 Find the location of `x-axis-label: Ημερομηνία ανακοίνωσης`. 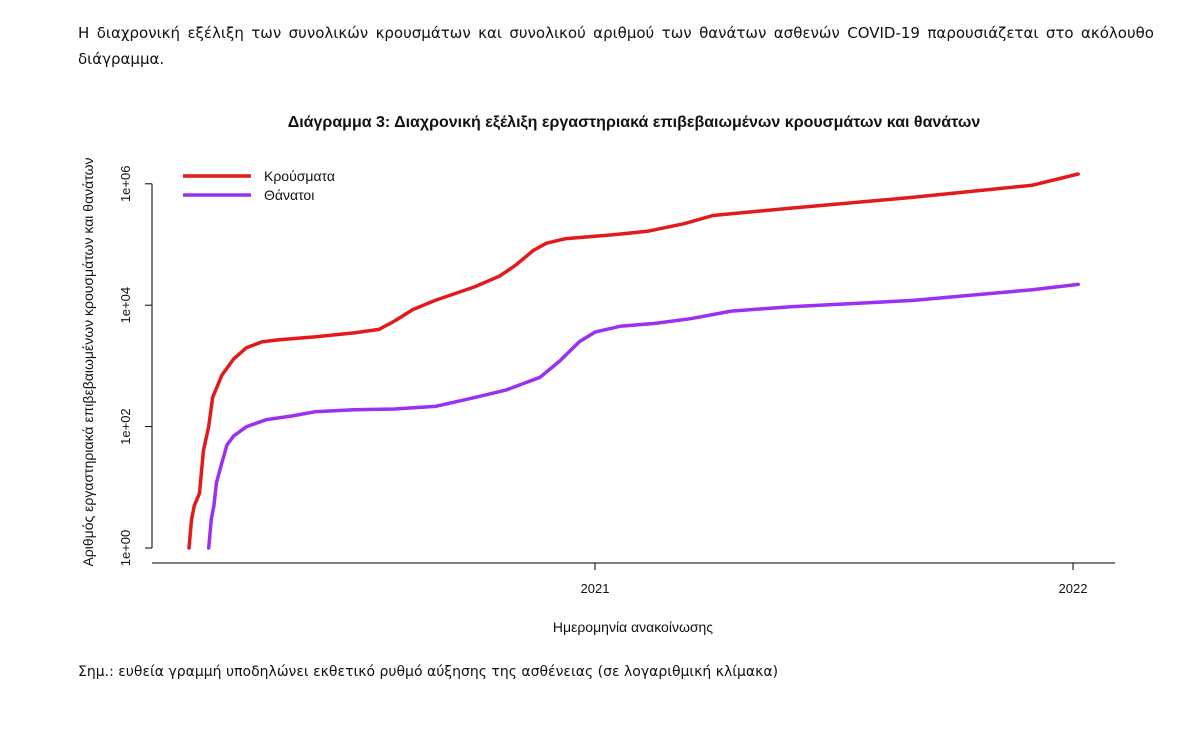

x-axis-label: Ημερομηνία ανακοίνωσης is located at coordinates (633, 627).